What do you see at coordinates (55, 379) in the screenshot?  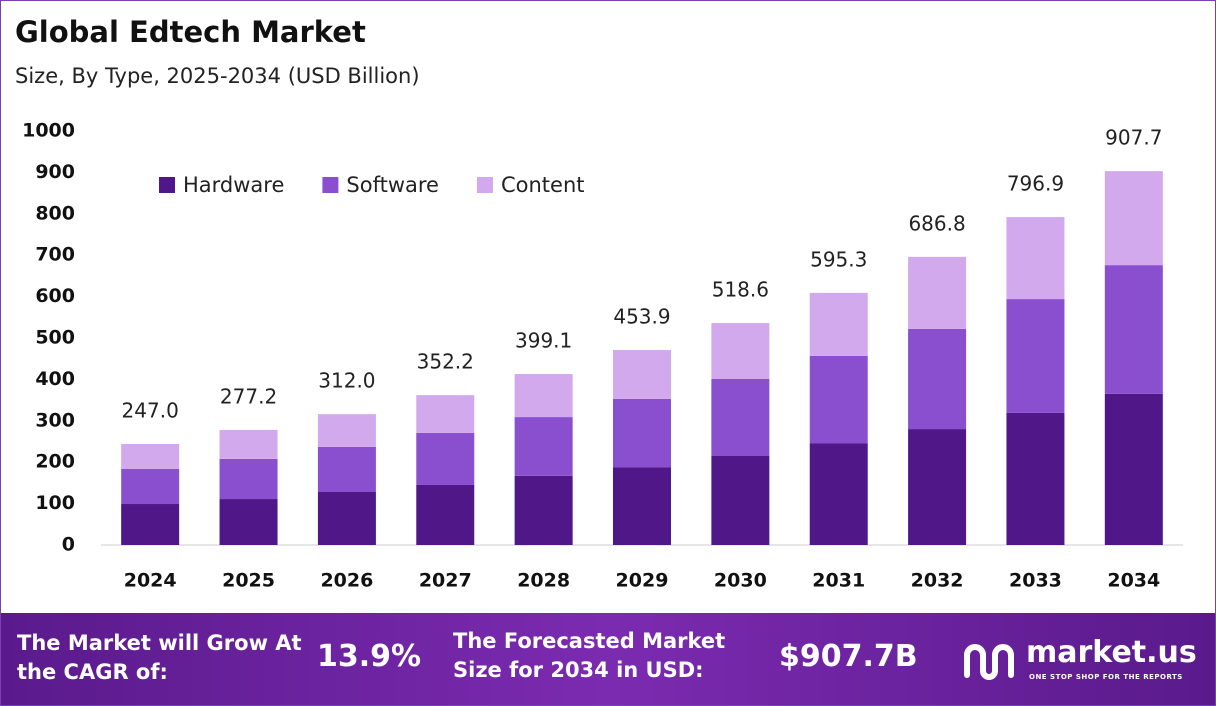 I see `y-tick-label: 400` at bounding box center [55, 379].